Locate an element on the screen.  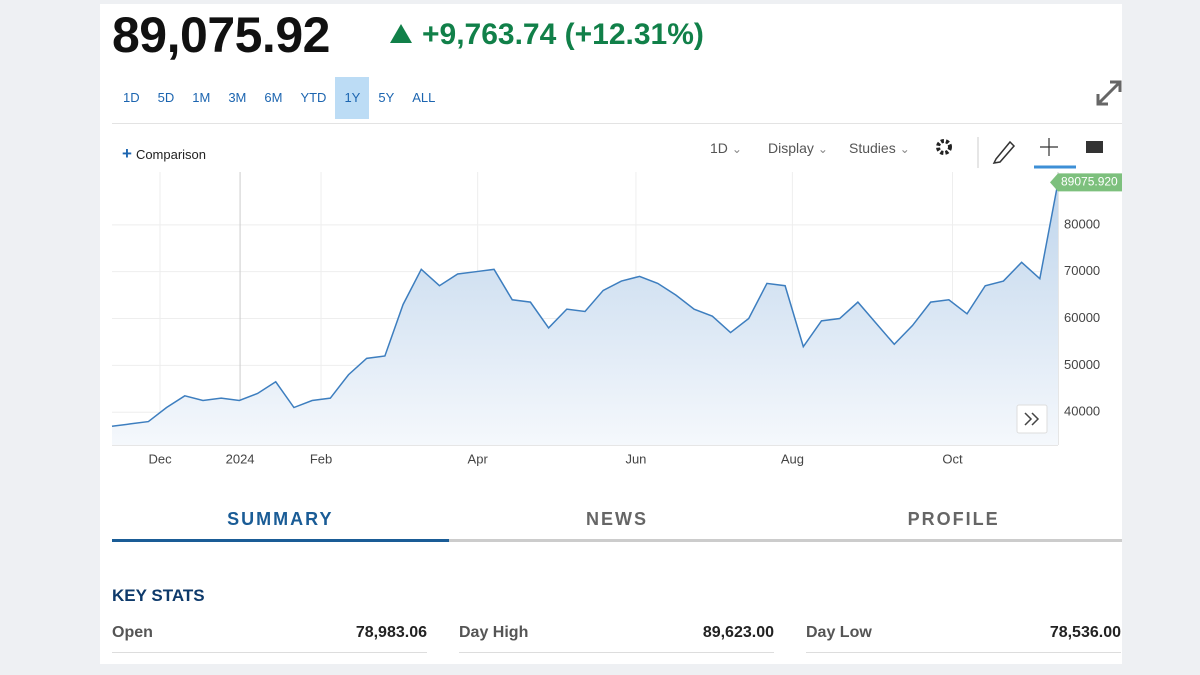
up-arrow is located at coordinates (401, 33).